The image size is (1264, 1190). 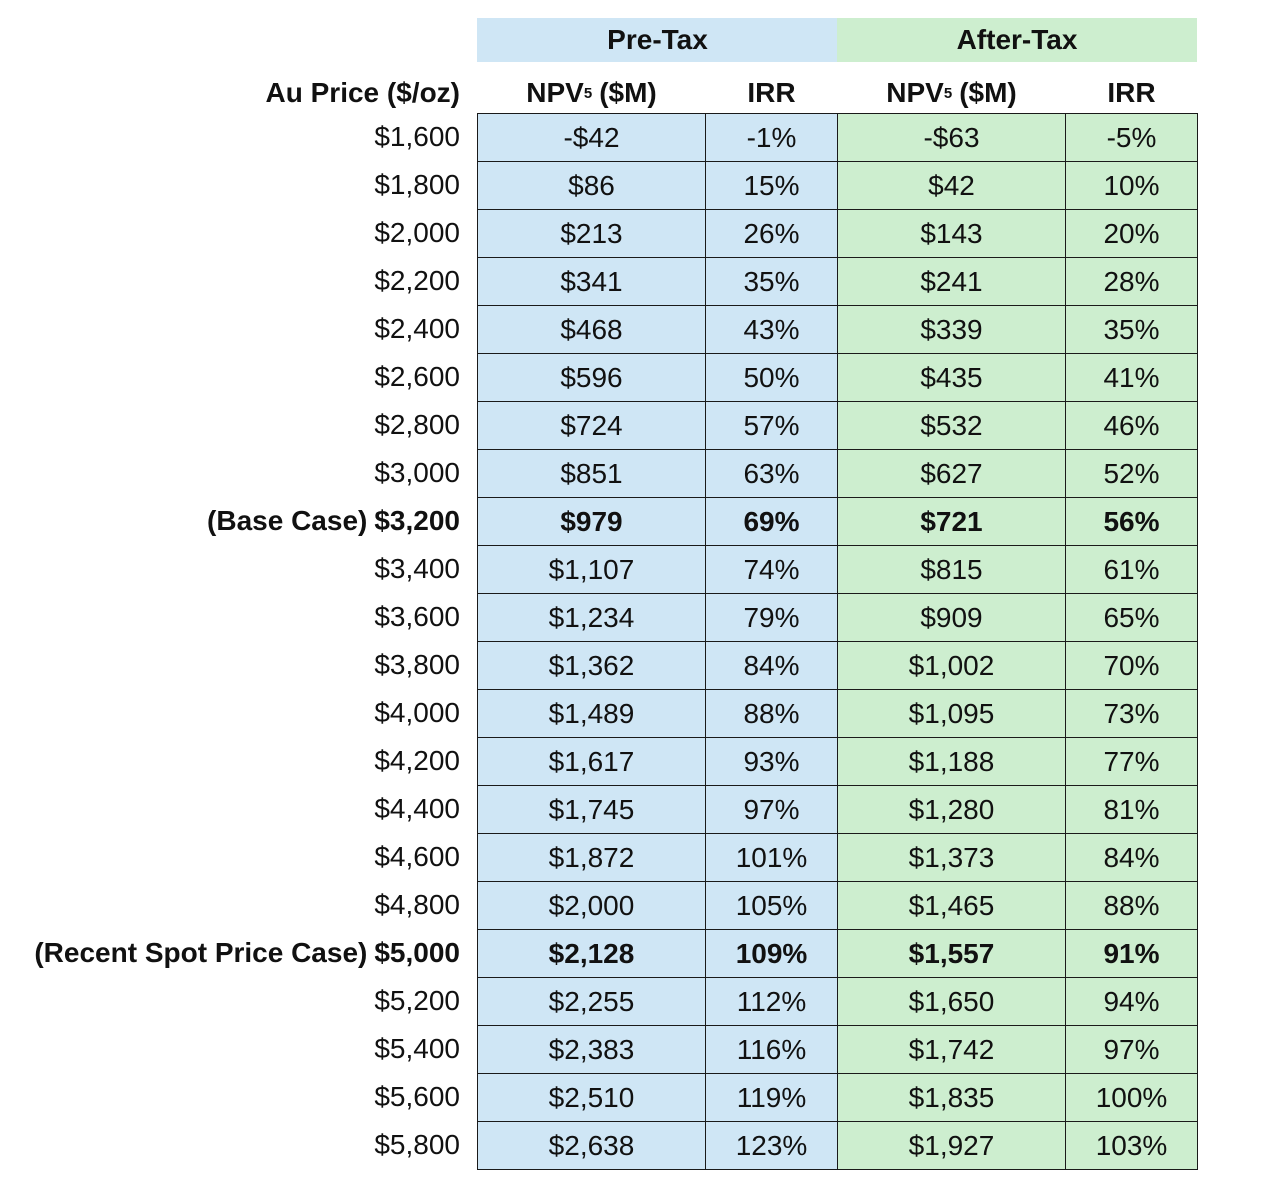 What do you see at coordinates (417, 1048) in the screenshot?
I see `price: $5,400` at bounding box center [417, 1048].